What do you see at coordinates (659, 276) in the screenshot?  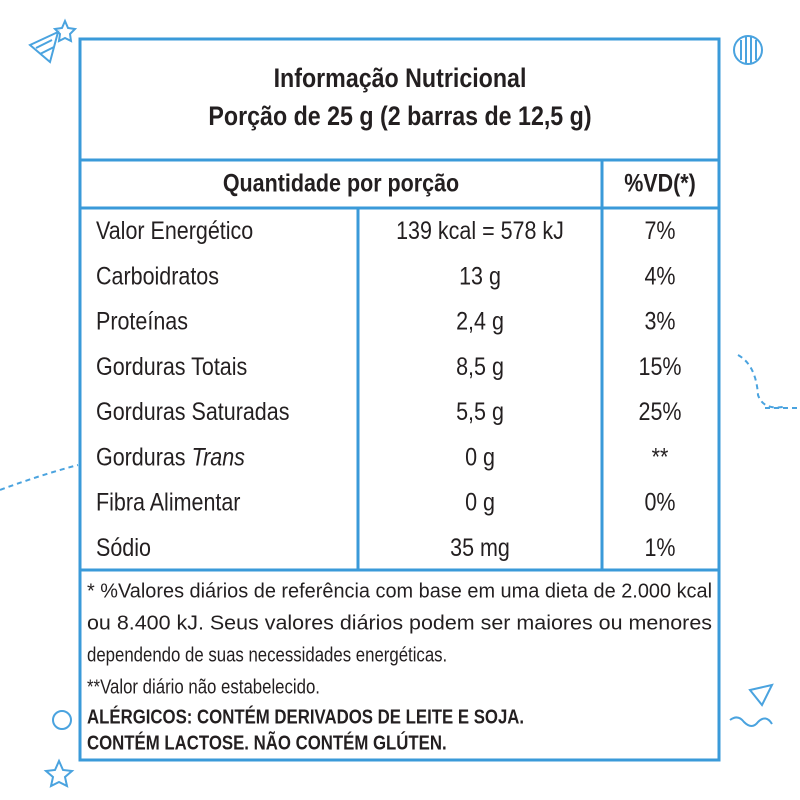 I see `row-vd: 4%` at bounding box center [659, 276].